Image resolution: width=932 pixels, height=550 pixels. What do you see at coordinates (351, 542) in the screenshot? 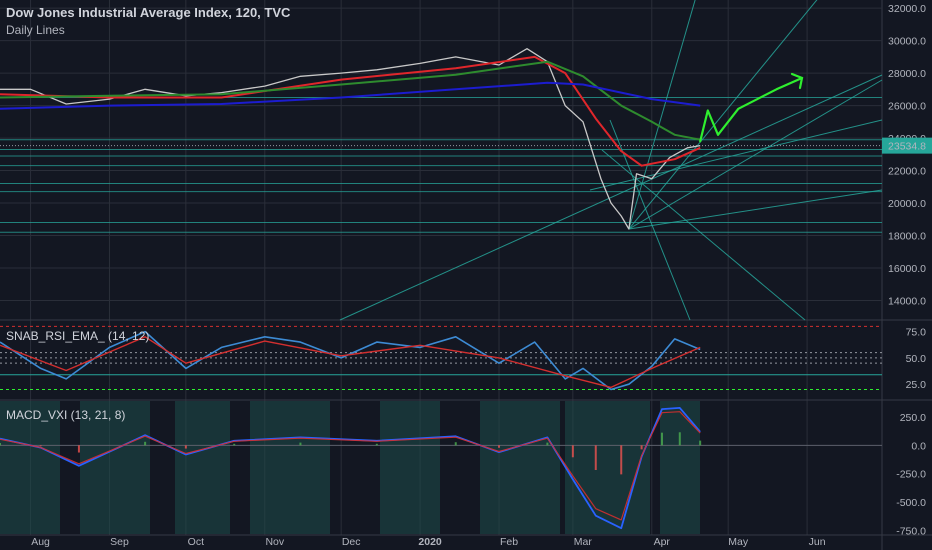
I see `month-tick-label: Dec` at bounding box center [351, 542].